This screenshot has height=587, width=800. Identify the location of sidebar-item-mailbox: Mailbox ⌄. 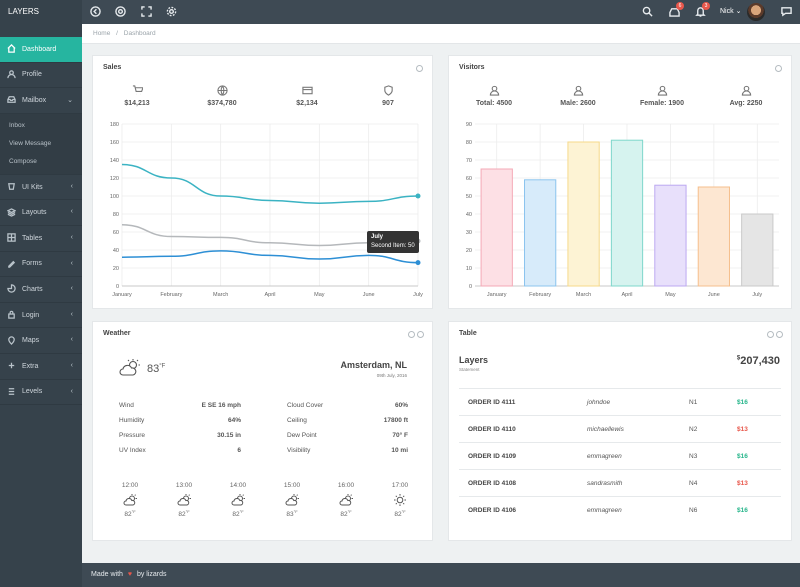
(41, 101).